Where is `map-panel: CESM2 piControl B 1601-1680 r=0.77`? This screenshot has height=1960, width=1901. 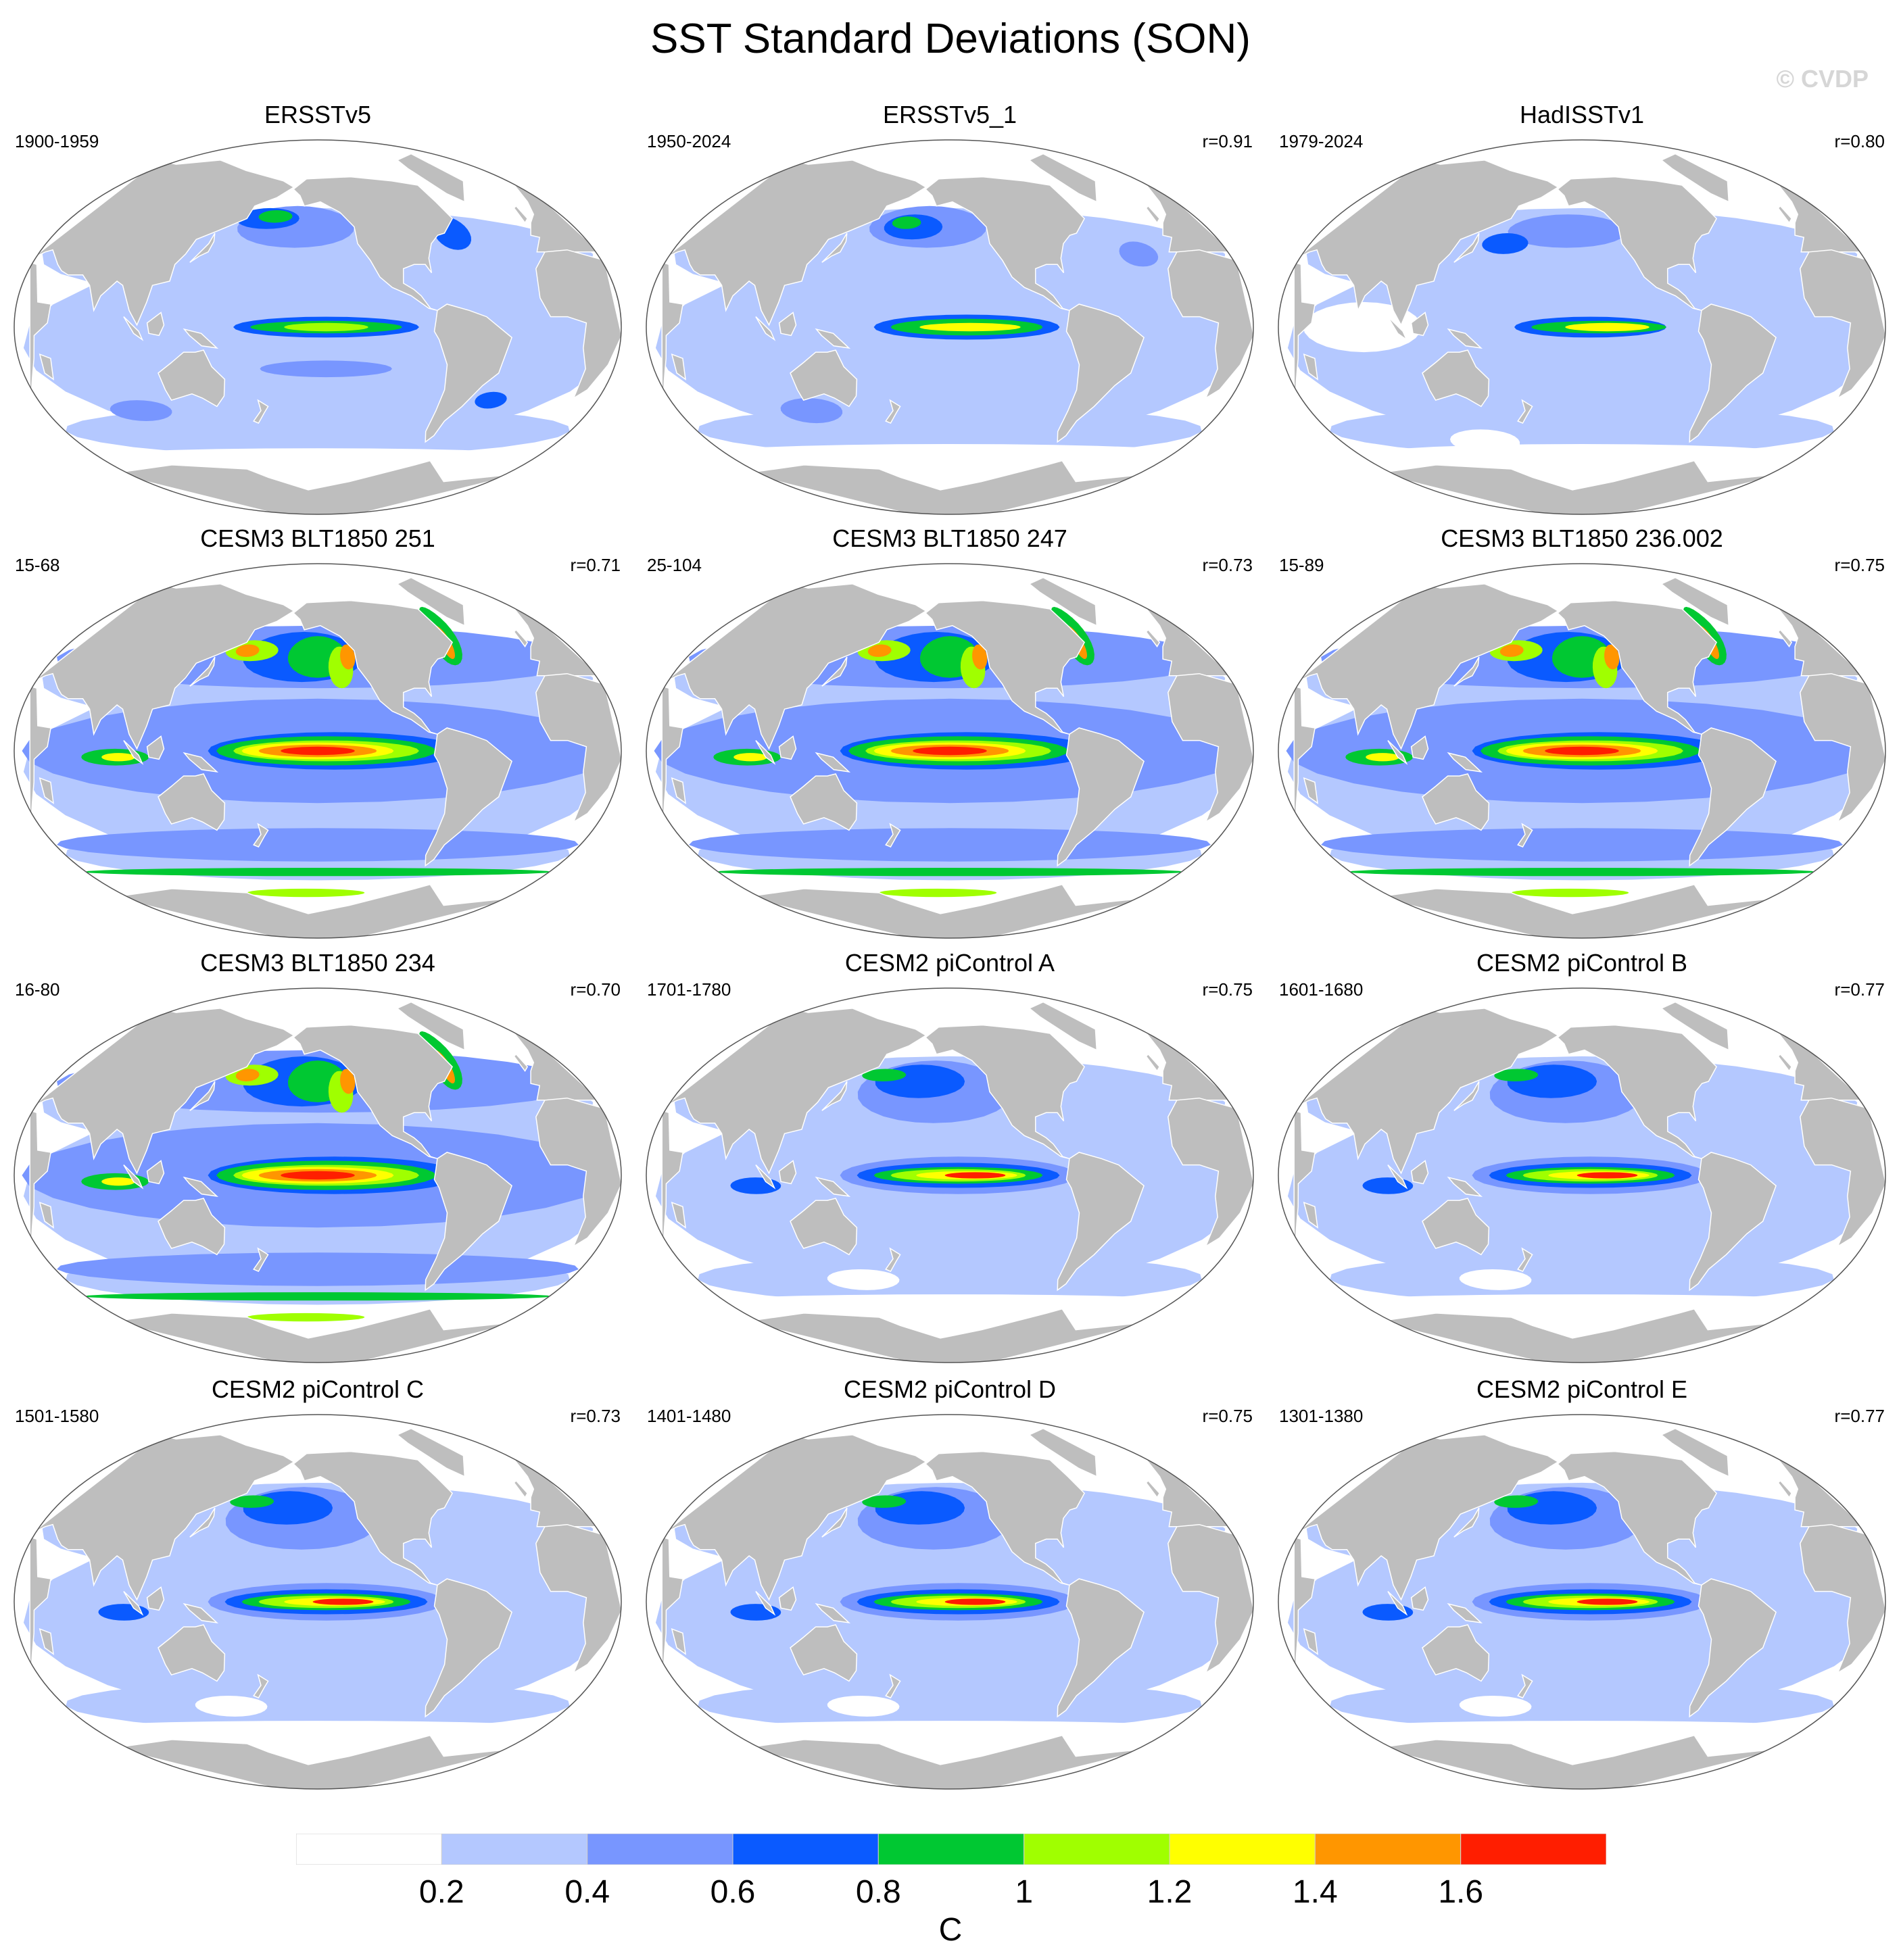 map-panel: CESM2 piControl B 1601-1680 r=0.77 is located at coordinates (1582, 1164).